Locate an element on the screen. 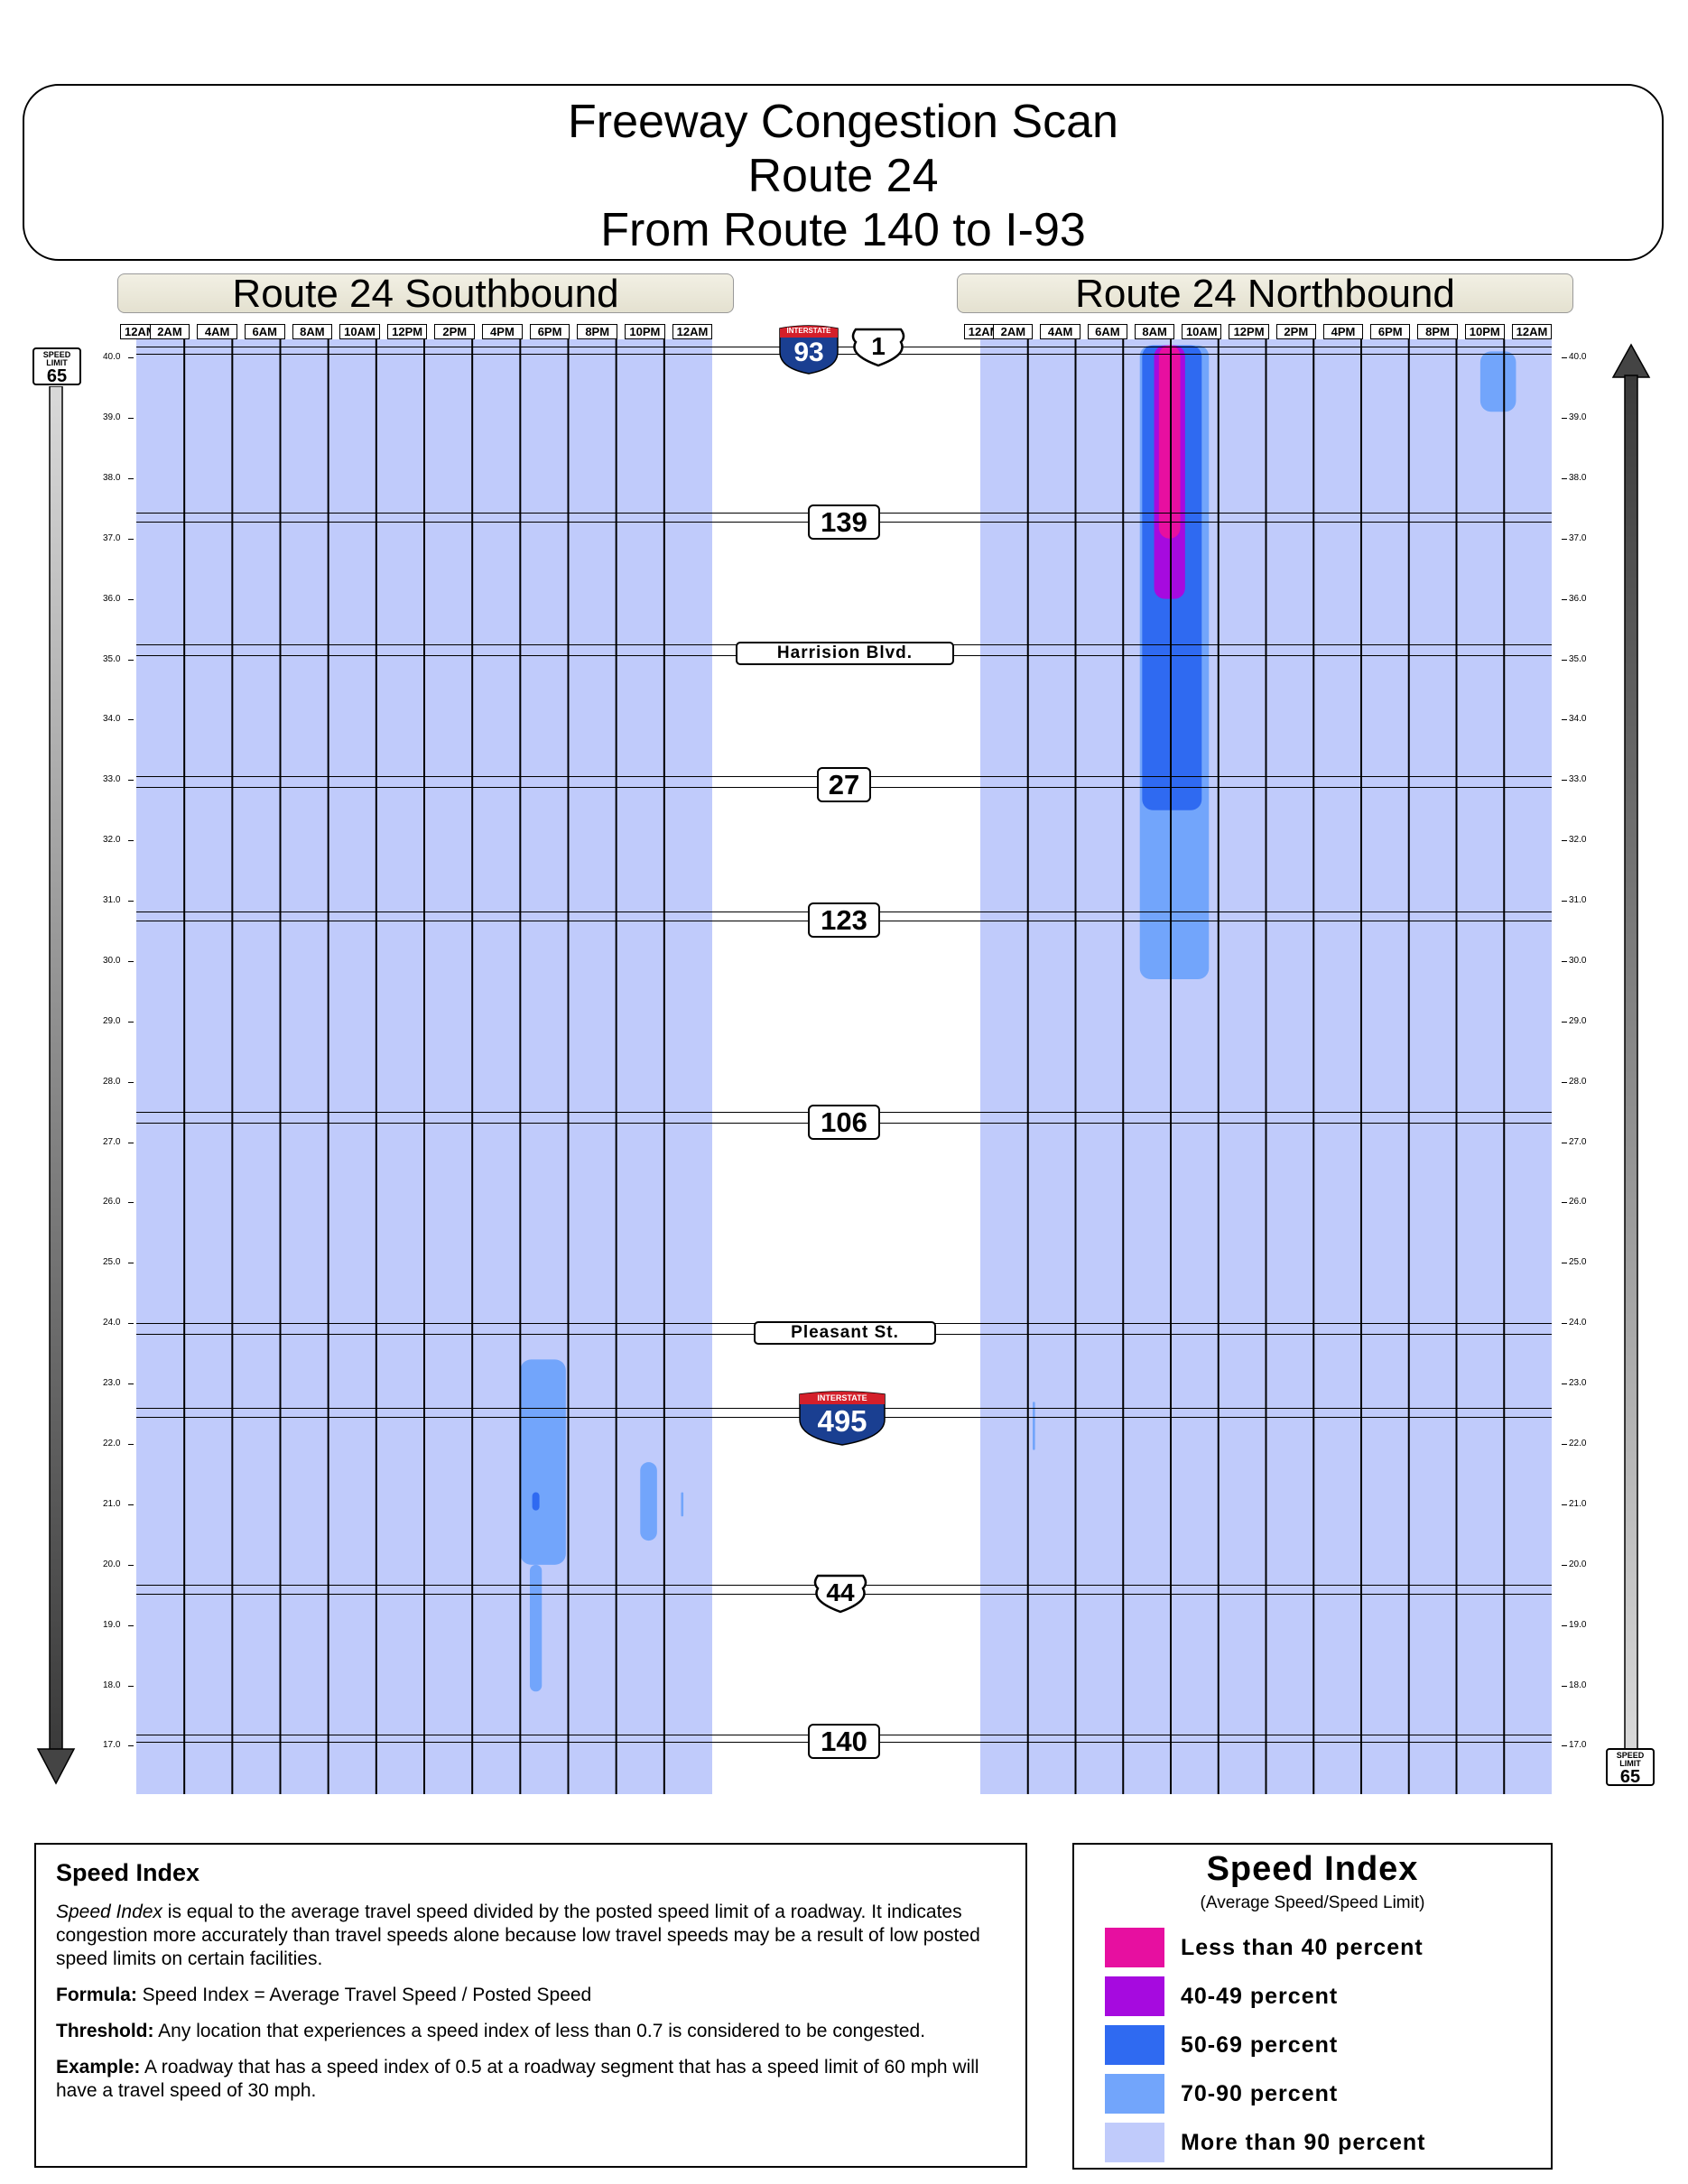  right-milepost-label: 32.0 is located at coordinates (1578, 840).